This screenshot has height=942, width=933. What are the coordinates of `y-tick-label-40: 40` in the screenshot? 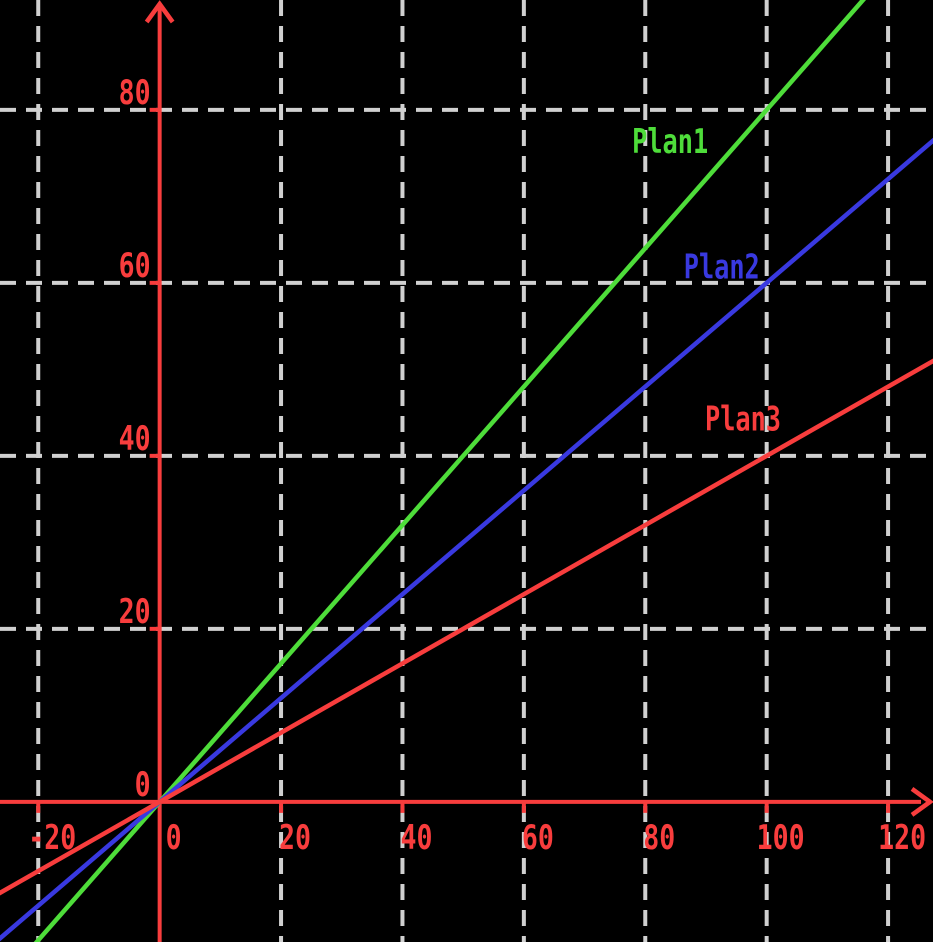 It's located at (135, 439).